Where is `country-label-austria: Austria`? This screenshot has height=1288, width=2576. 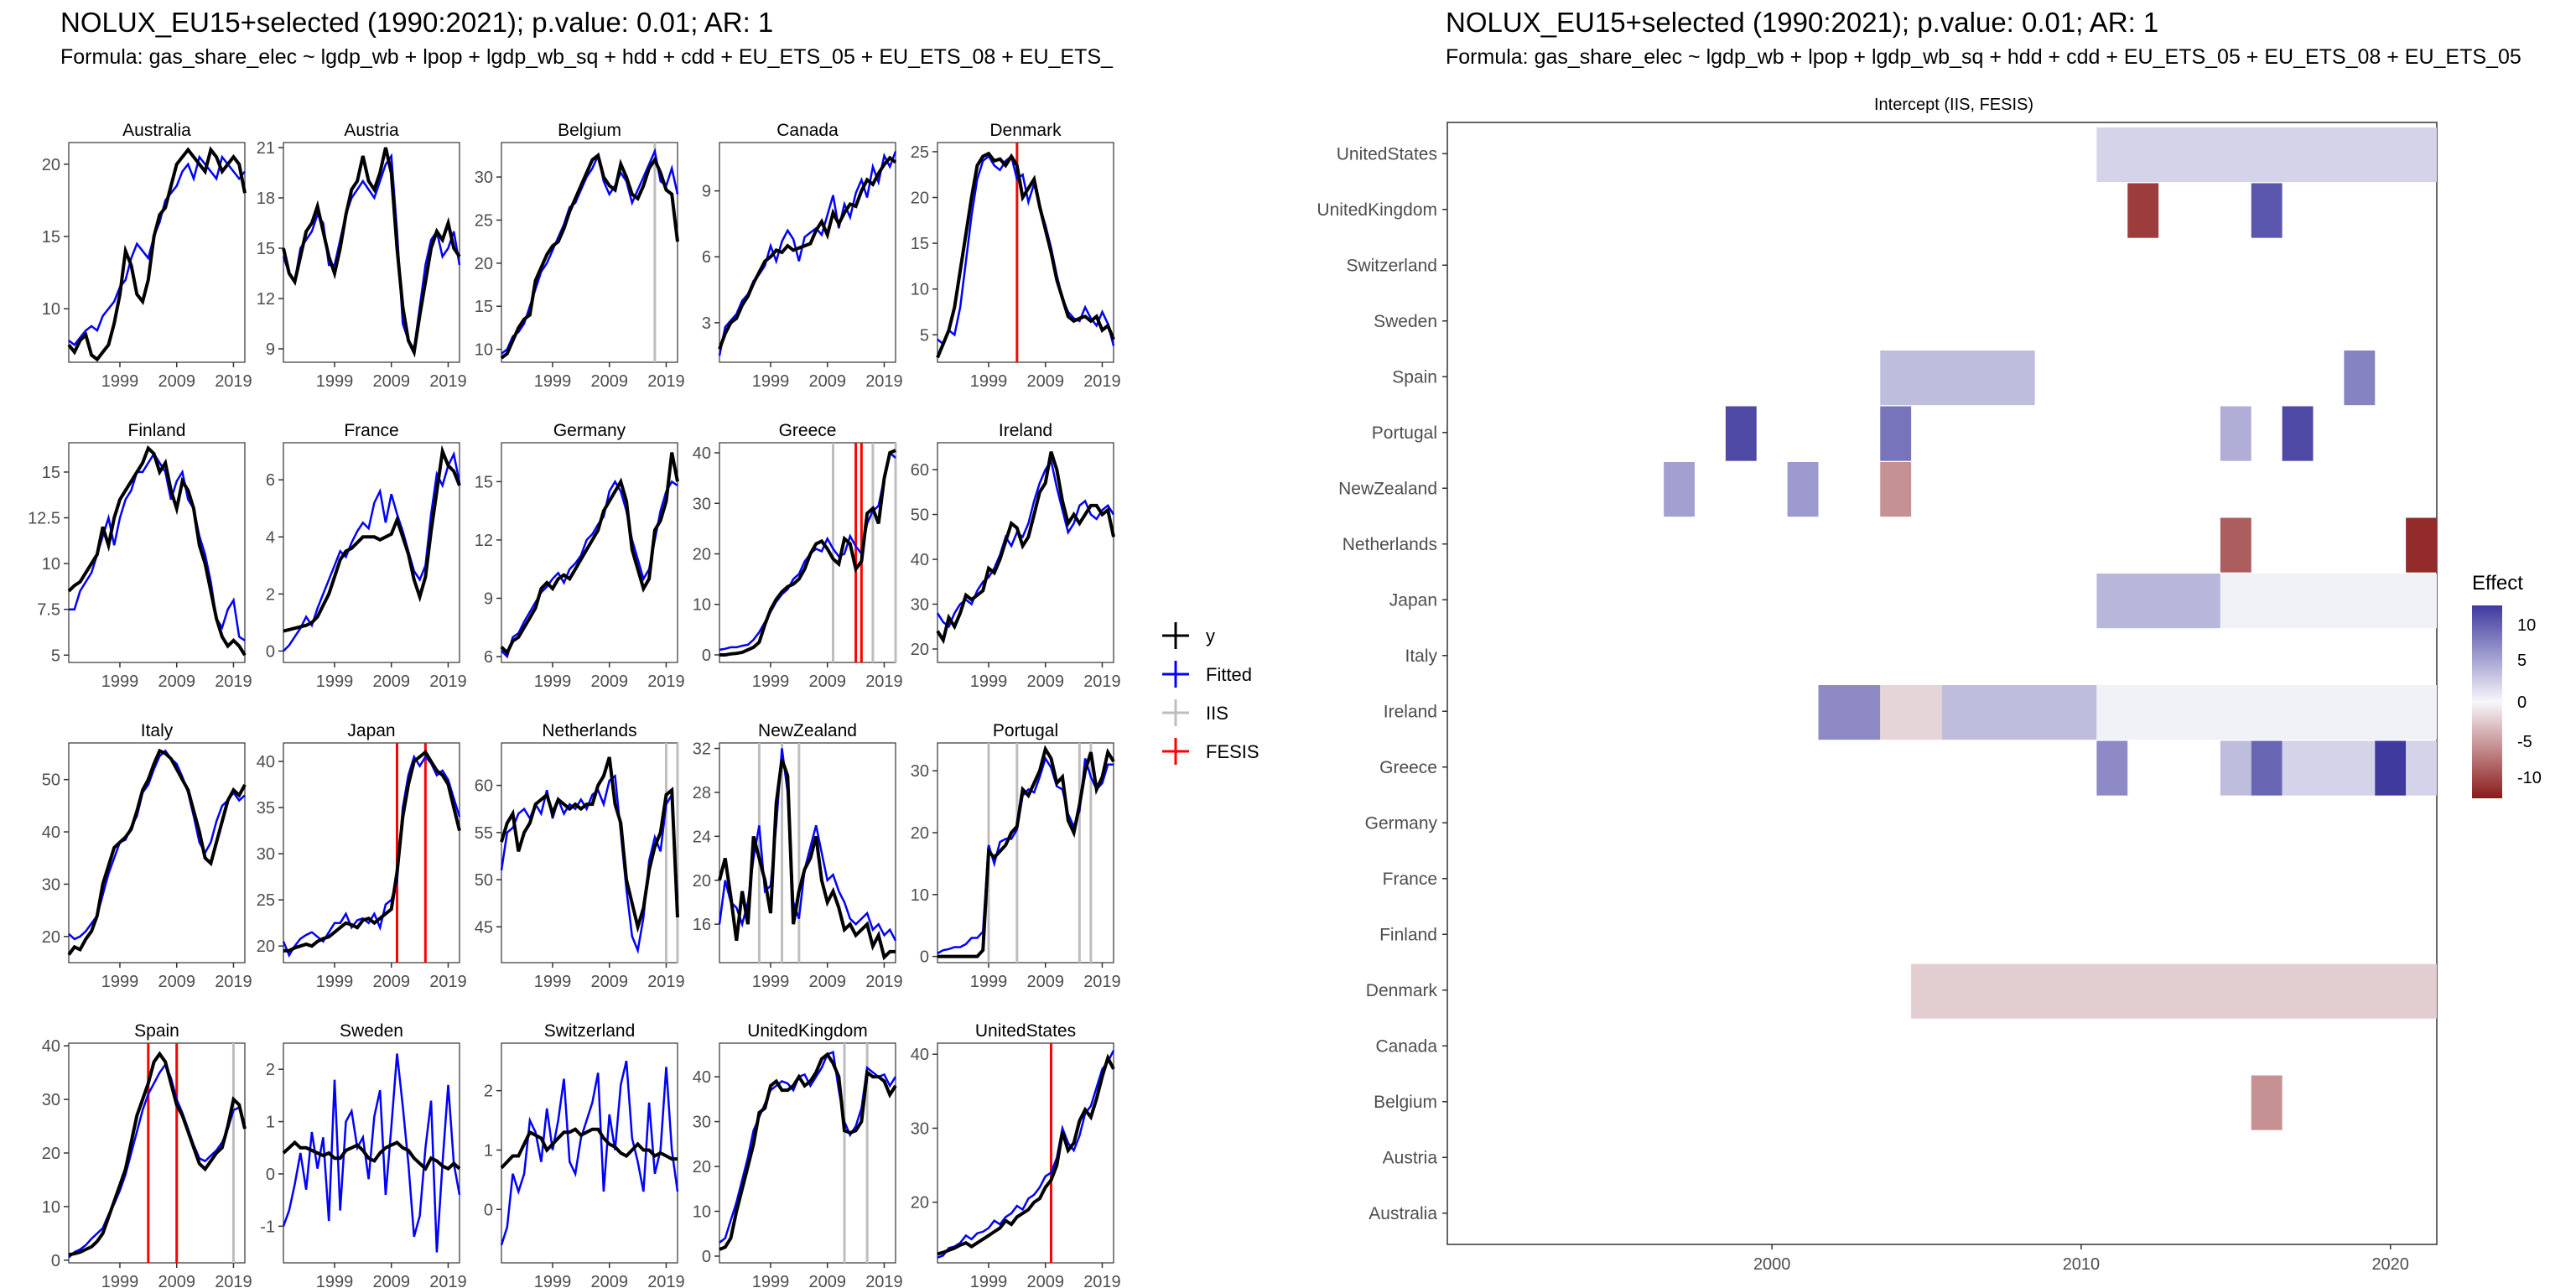
country-label-austria: Austria is located at coordinates (1410, 1157).